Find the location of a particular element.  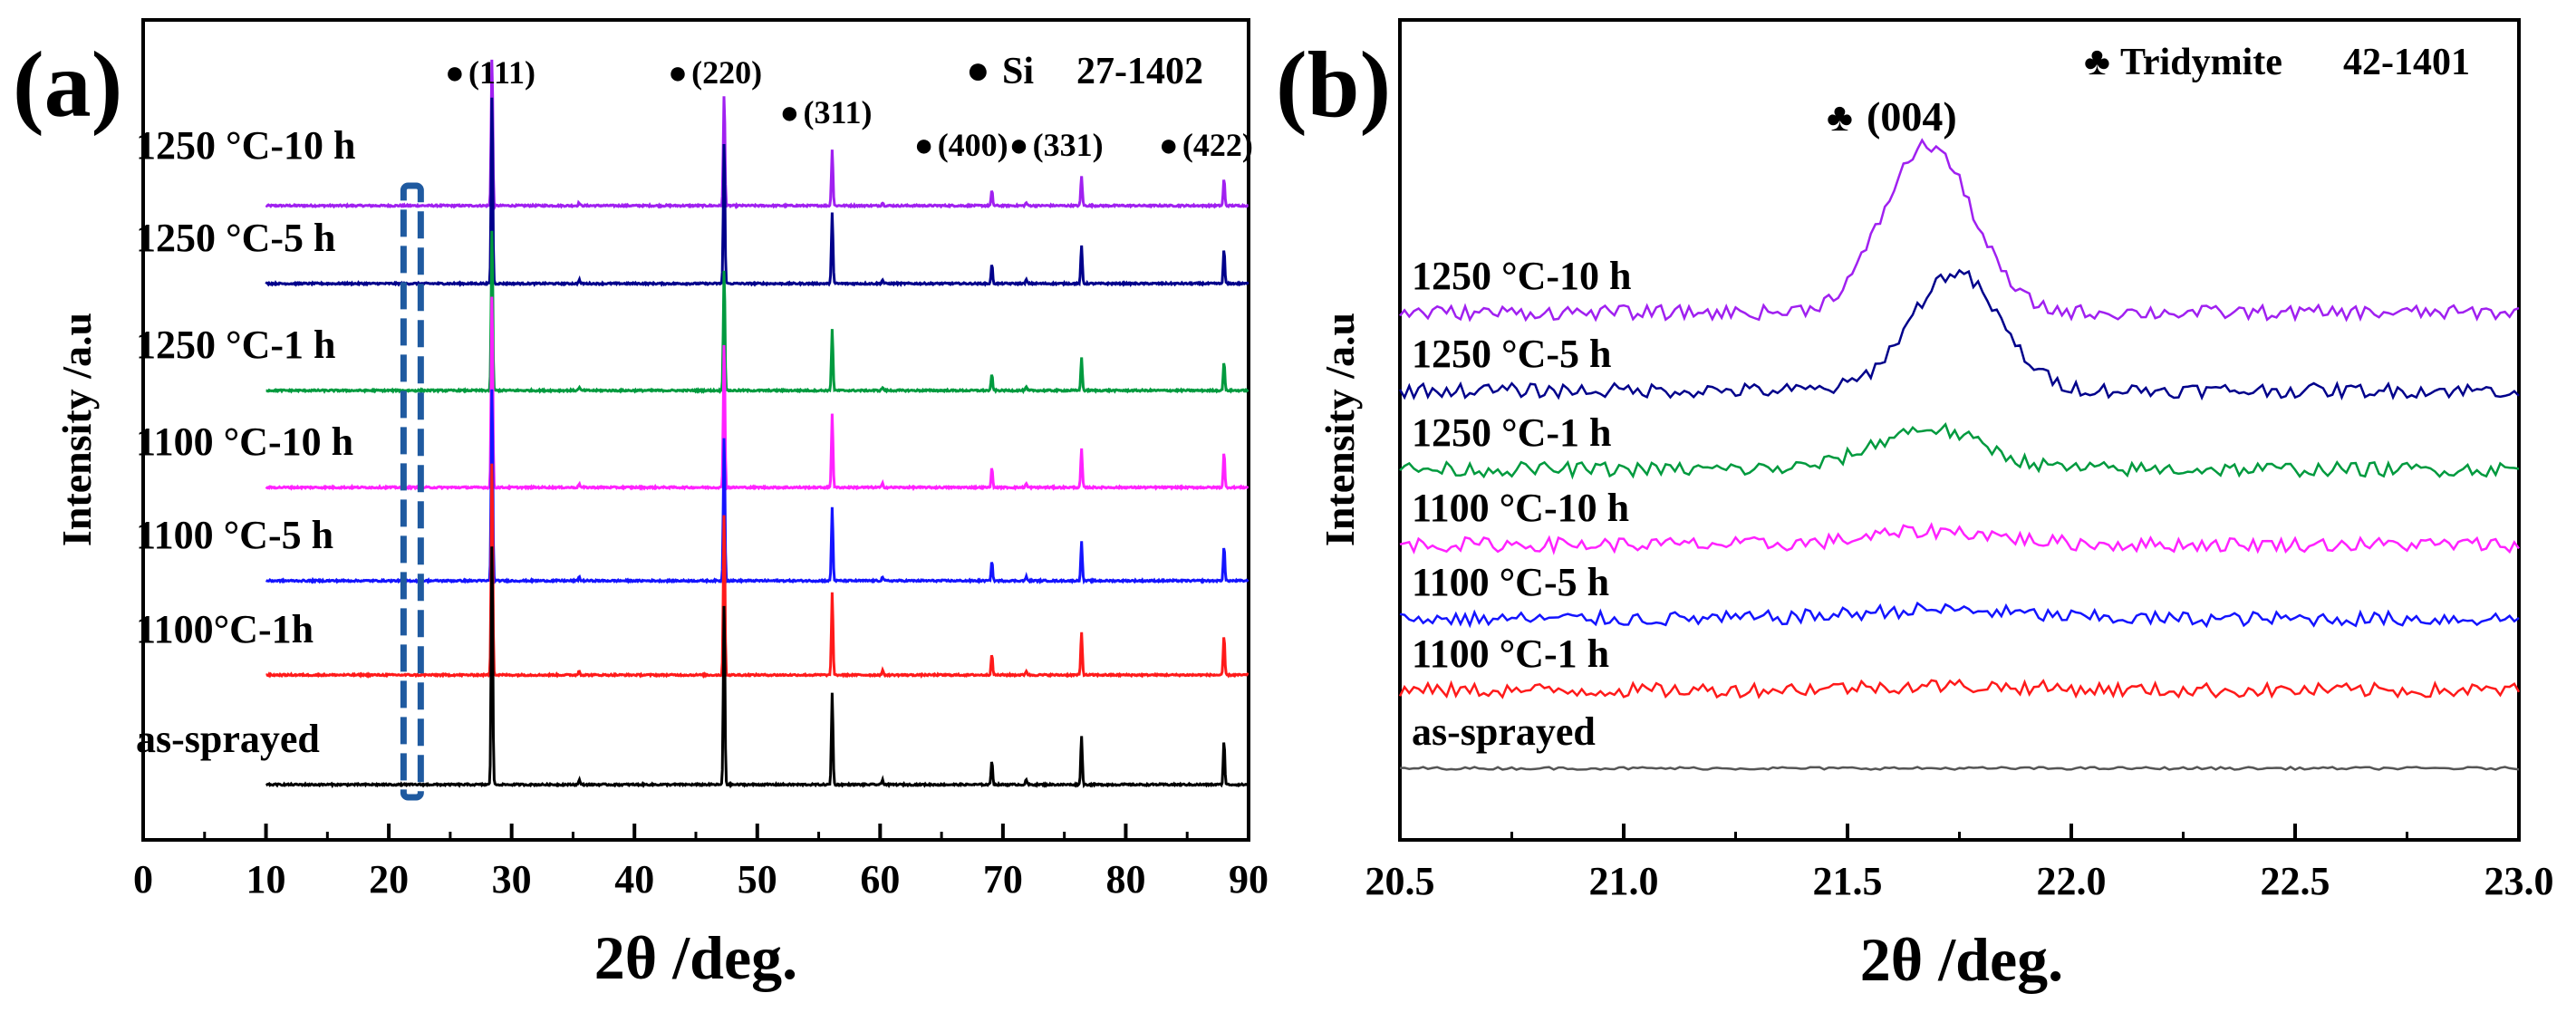

series-label-b: 1250 °C-10 h is located at coordinates (1522, 276).